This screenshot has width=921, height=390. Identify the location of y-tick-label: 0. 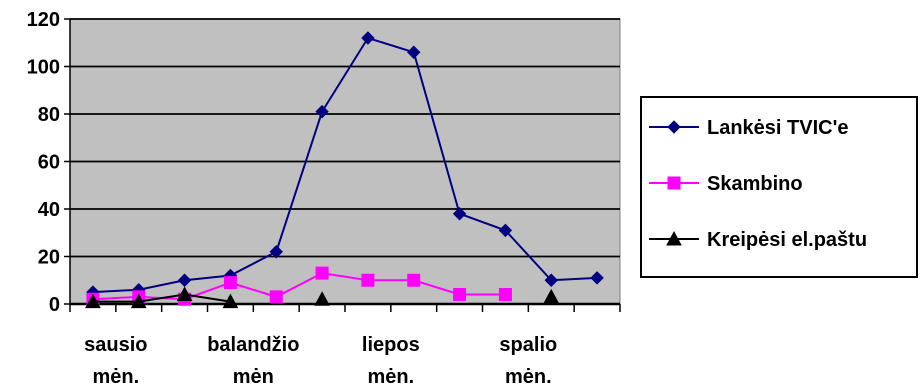
(54, 305).